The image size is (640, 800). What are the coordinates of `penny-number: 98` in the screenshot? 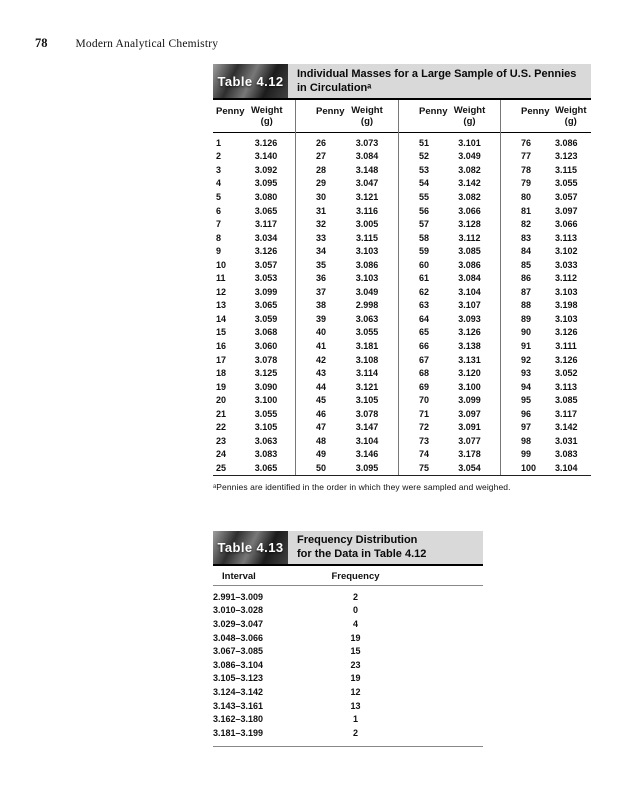 It's located at (526, 440).